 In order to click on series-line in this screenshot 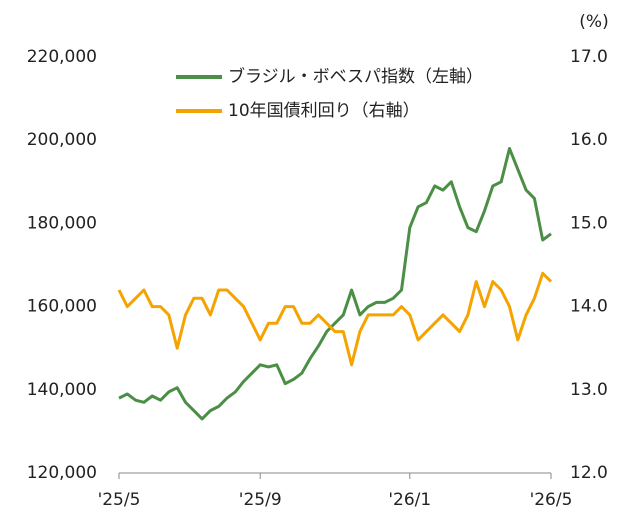, I will do `click(335, 319)`.